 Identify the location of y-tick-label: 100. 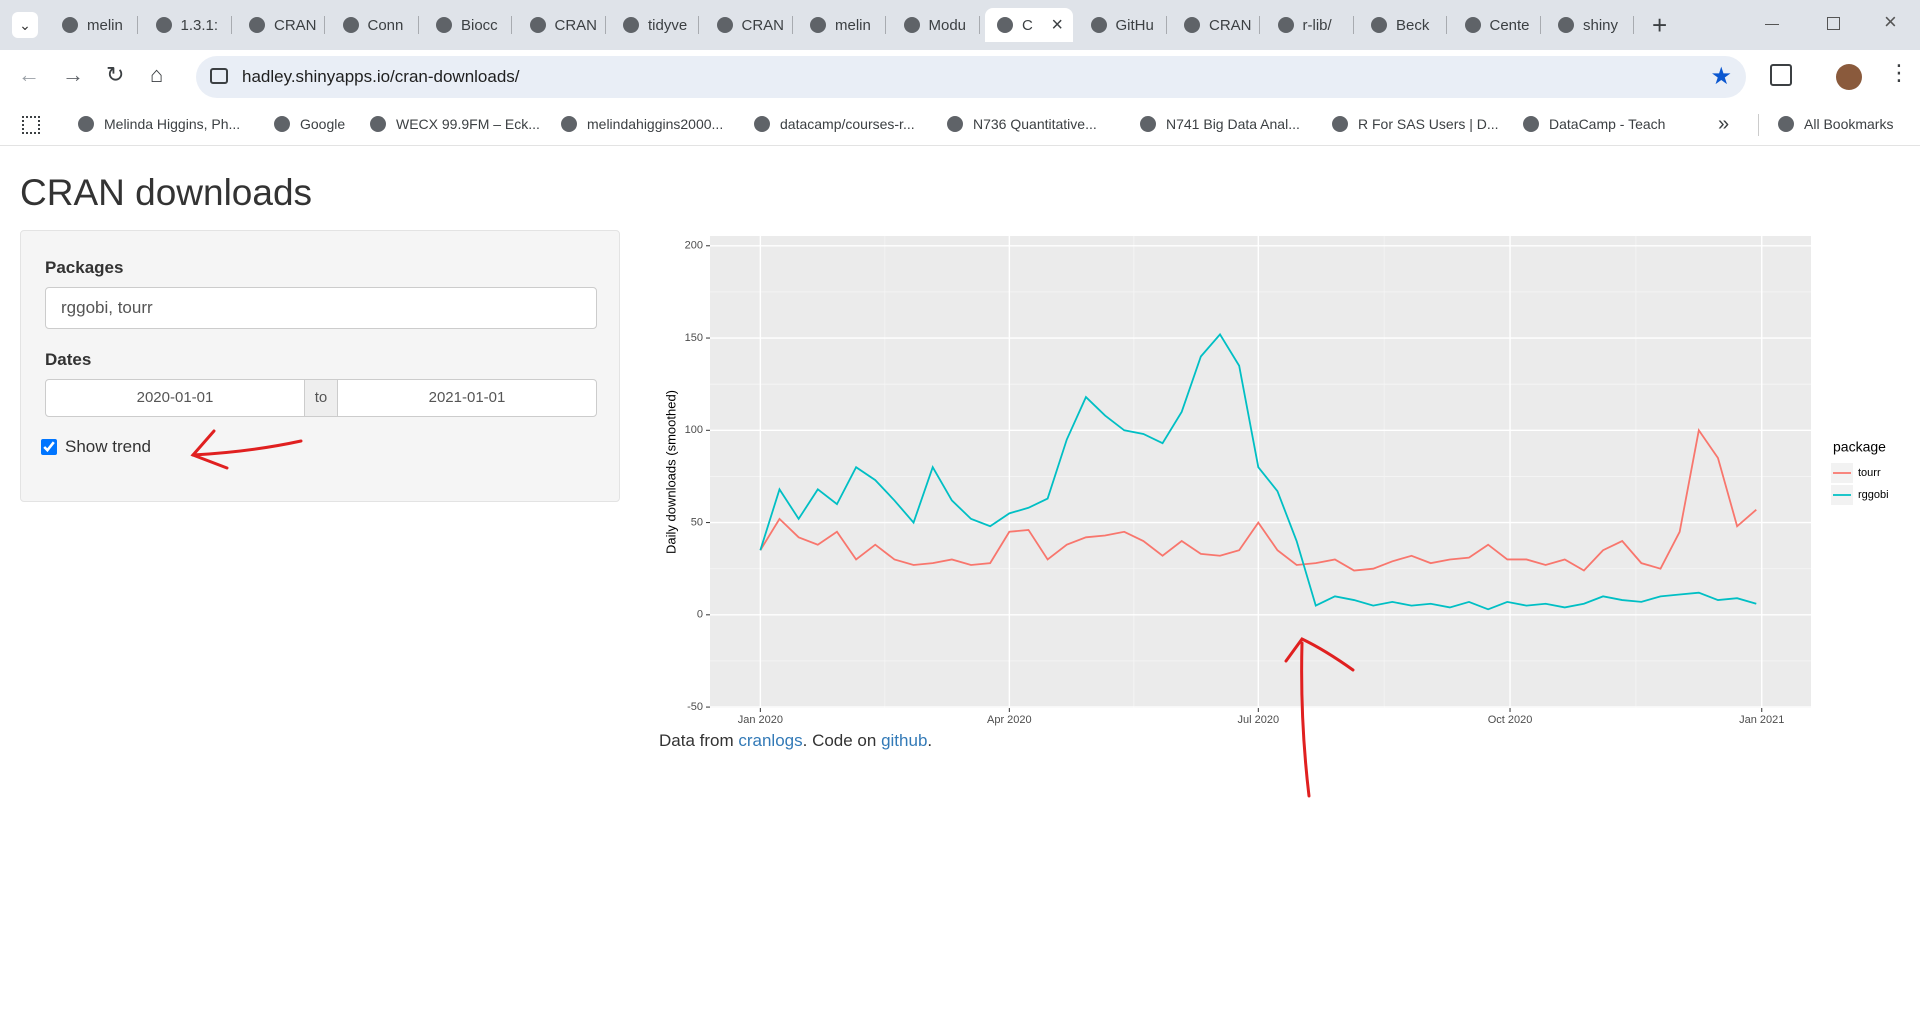
(694, 430).